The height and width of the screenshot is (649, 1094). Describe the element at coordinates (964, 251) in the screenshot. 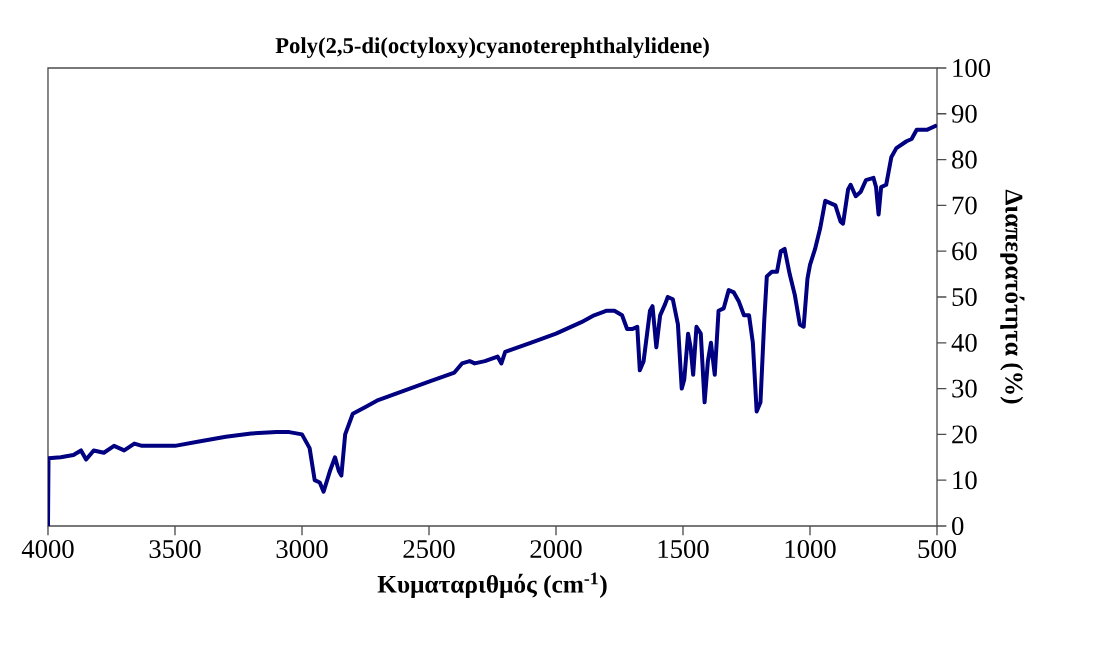

I see `y-tick-label: 60` at that location.